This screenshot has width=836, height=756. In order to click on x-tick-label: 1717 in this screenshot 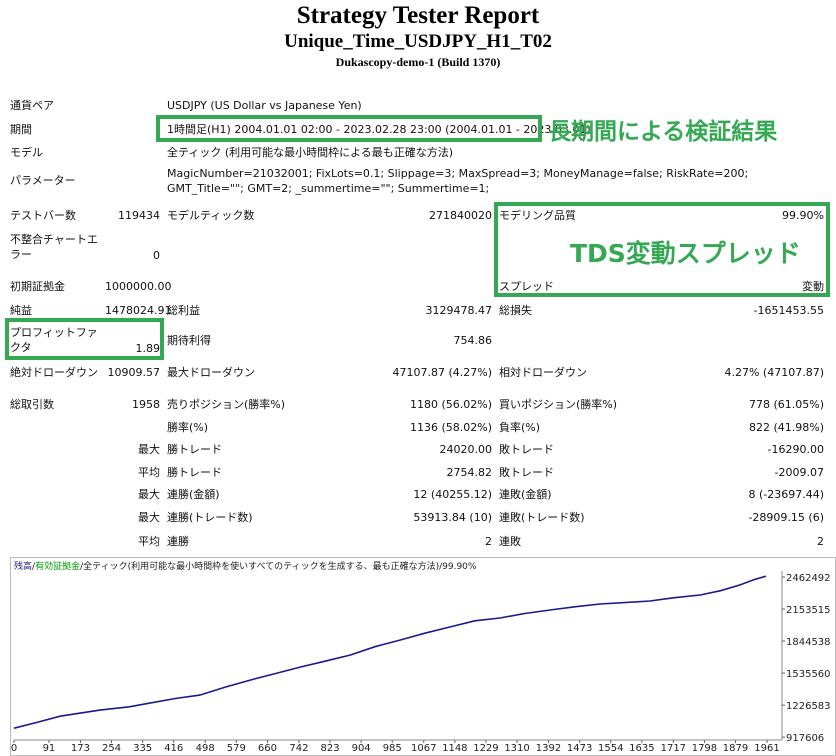, I will do `click(673, 748)`.